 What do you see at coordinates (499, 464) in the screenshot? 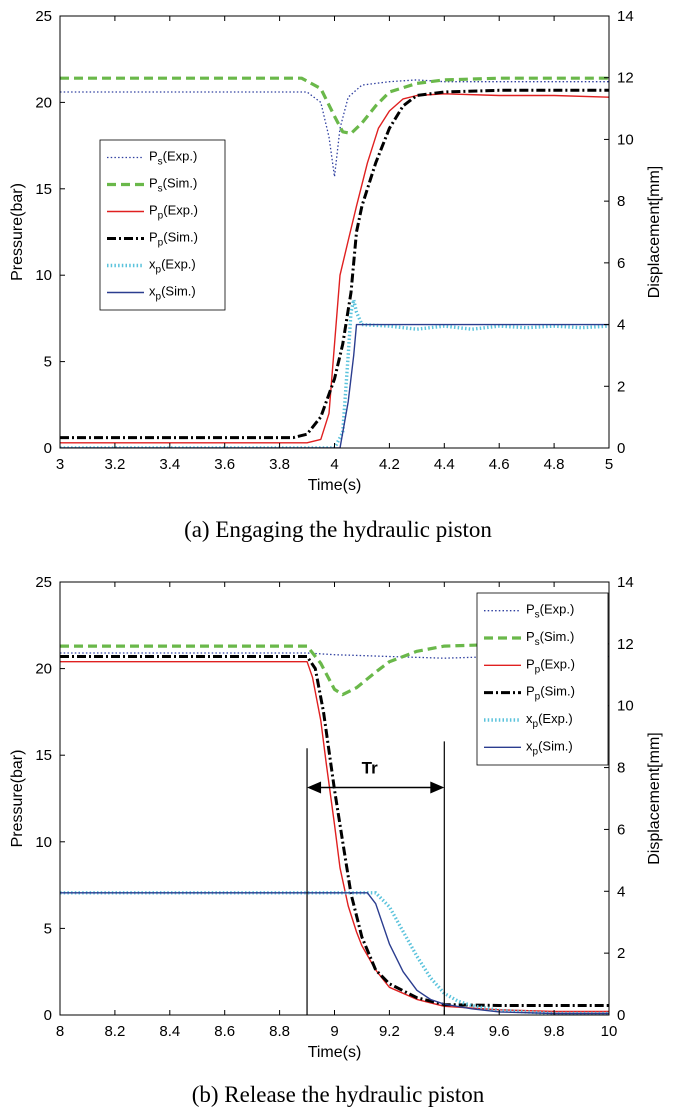
I see `x-tick-label: 4.6` at bounding box center [499, 464].